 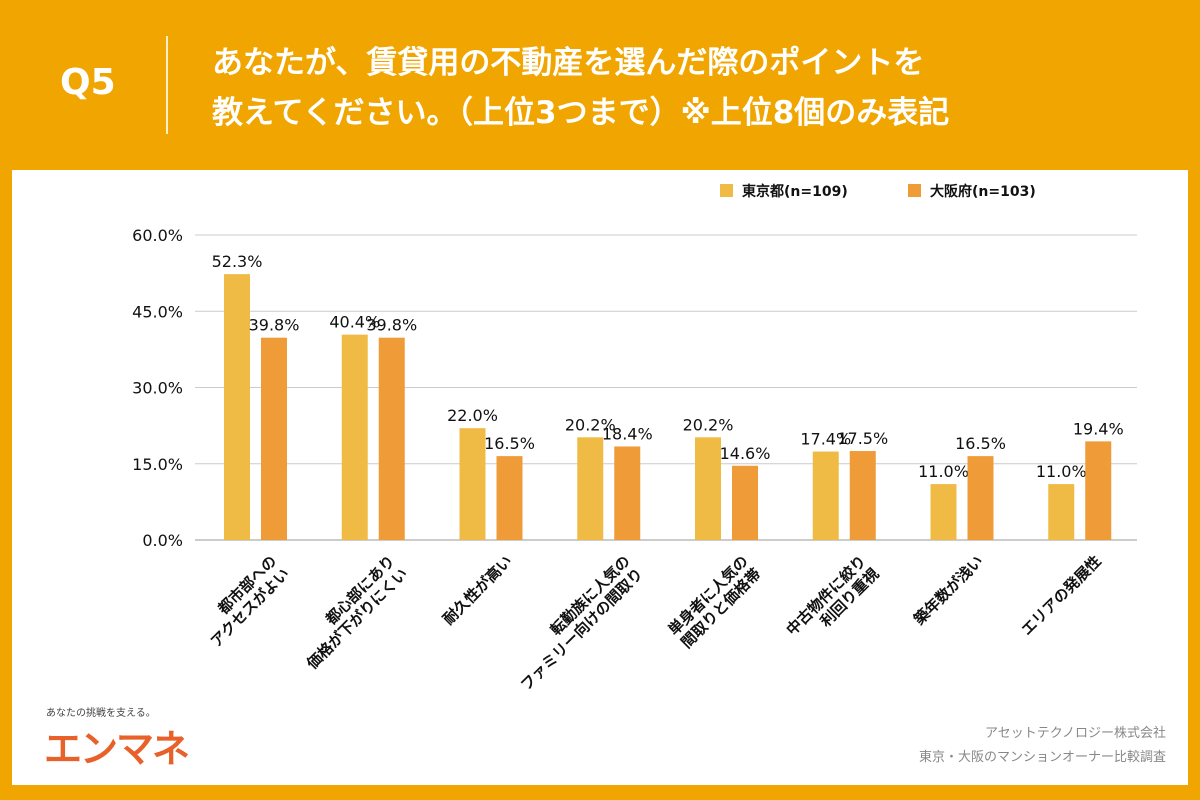 What do you see at coordinates (745, 453) in the screenshot?
I see `data-label: 14.6%` at bounding box center [745, 453].